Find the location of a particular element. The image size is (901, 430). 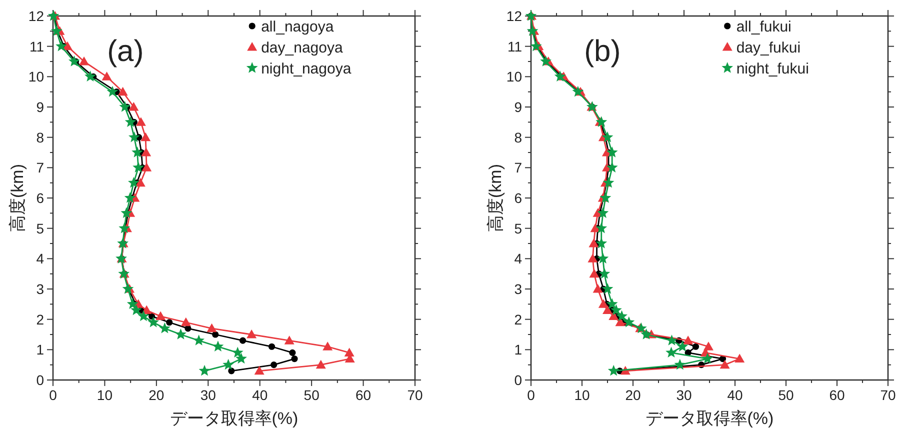

y-tick-label: 3 is located at coordinates (40, 289).